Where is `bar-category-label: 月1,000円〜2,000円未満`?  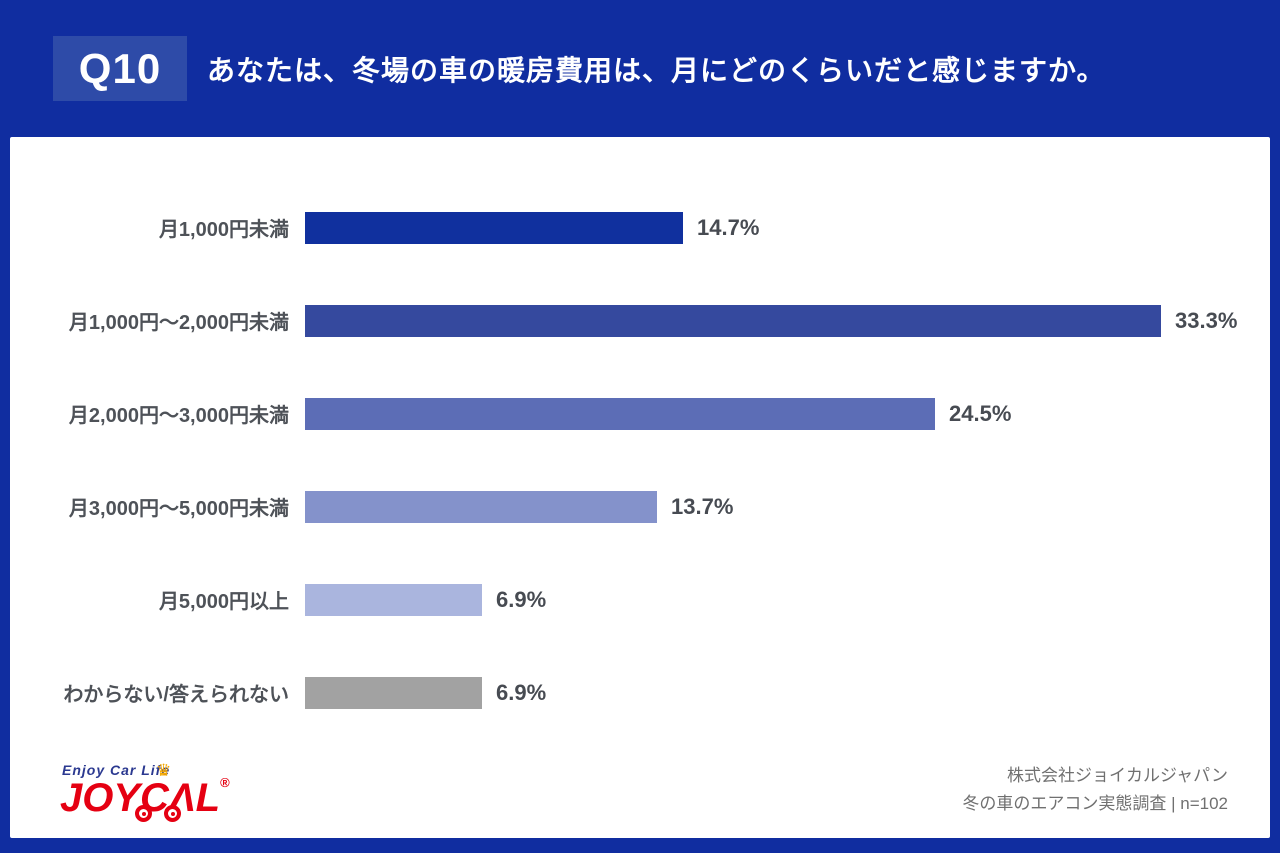
bar-category-label: 月1,000円〜2,000円未満 is located at coordinates (178, 323).